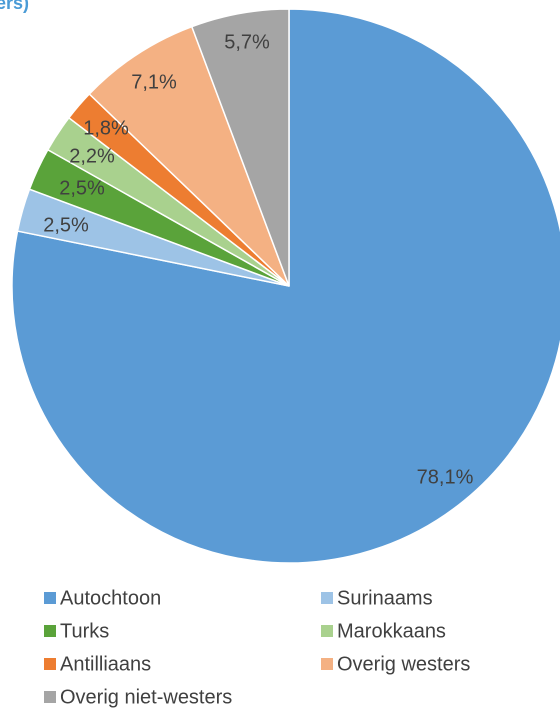  I want to click on data-label: 1,8%, so click(106, 128).